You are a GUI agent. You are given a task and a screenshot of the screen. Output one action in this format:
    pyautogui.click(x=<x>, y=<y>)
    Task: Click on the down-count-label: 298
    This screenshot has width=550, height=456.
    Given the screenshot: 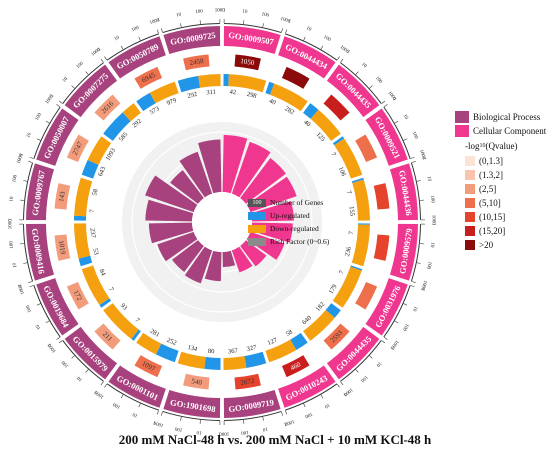 What is the action you would take?
    pyautogui.click(x=251, y=95)
    